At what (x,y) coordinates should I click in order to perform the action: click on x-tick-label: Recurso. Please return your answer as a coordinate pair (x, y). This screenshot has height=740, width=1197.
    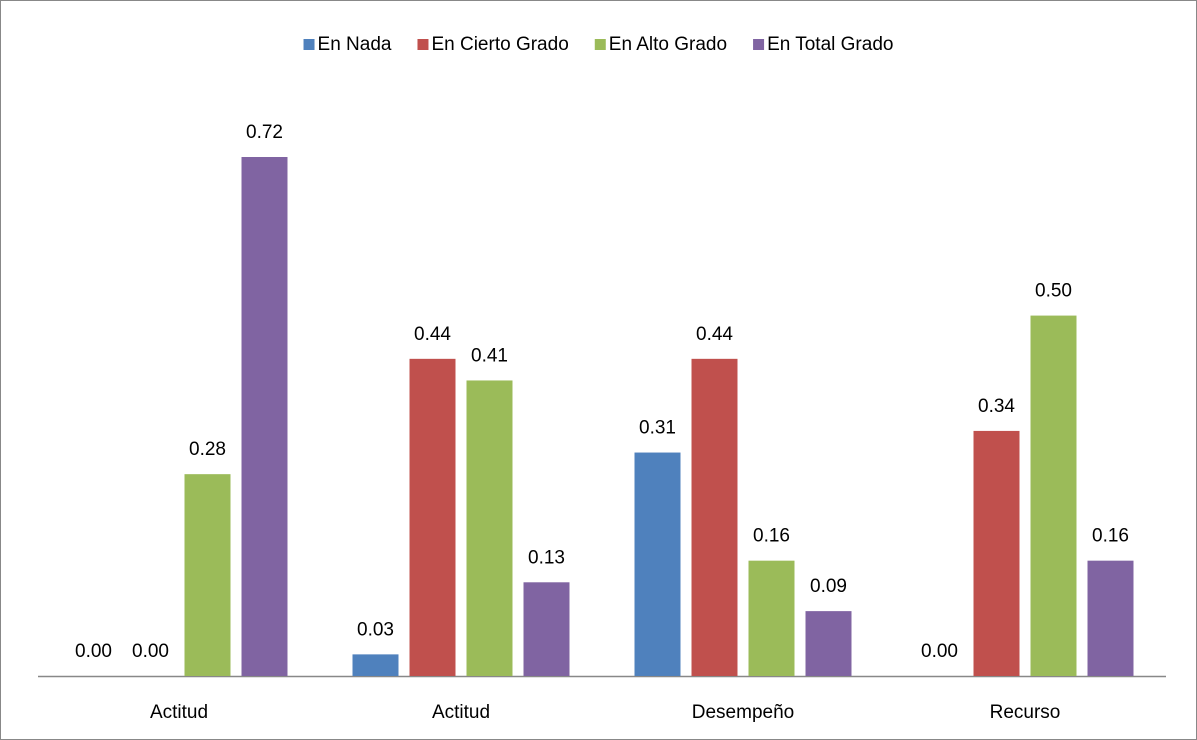
    Looking at the image, I should click on (1025, 712).